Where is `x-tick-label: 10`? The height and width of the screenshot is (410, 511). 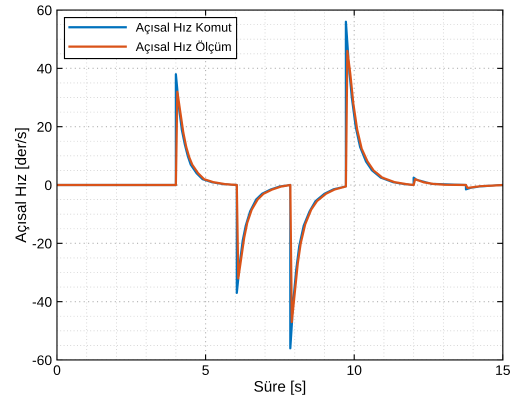
x-tick-label: 10 is located at coordinates (355, 370).